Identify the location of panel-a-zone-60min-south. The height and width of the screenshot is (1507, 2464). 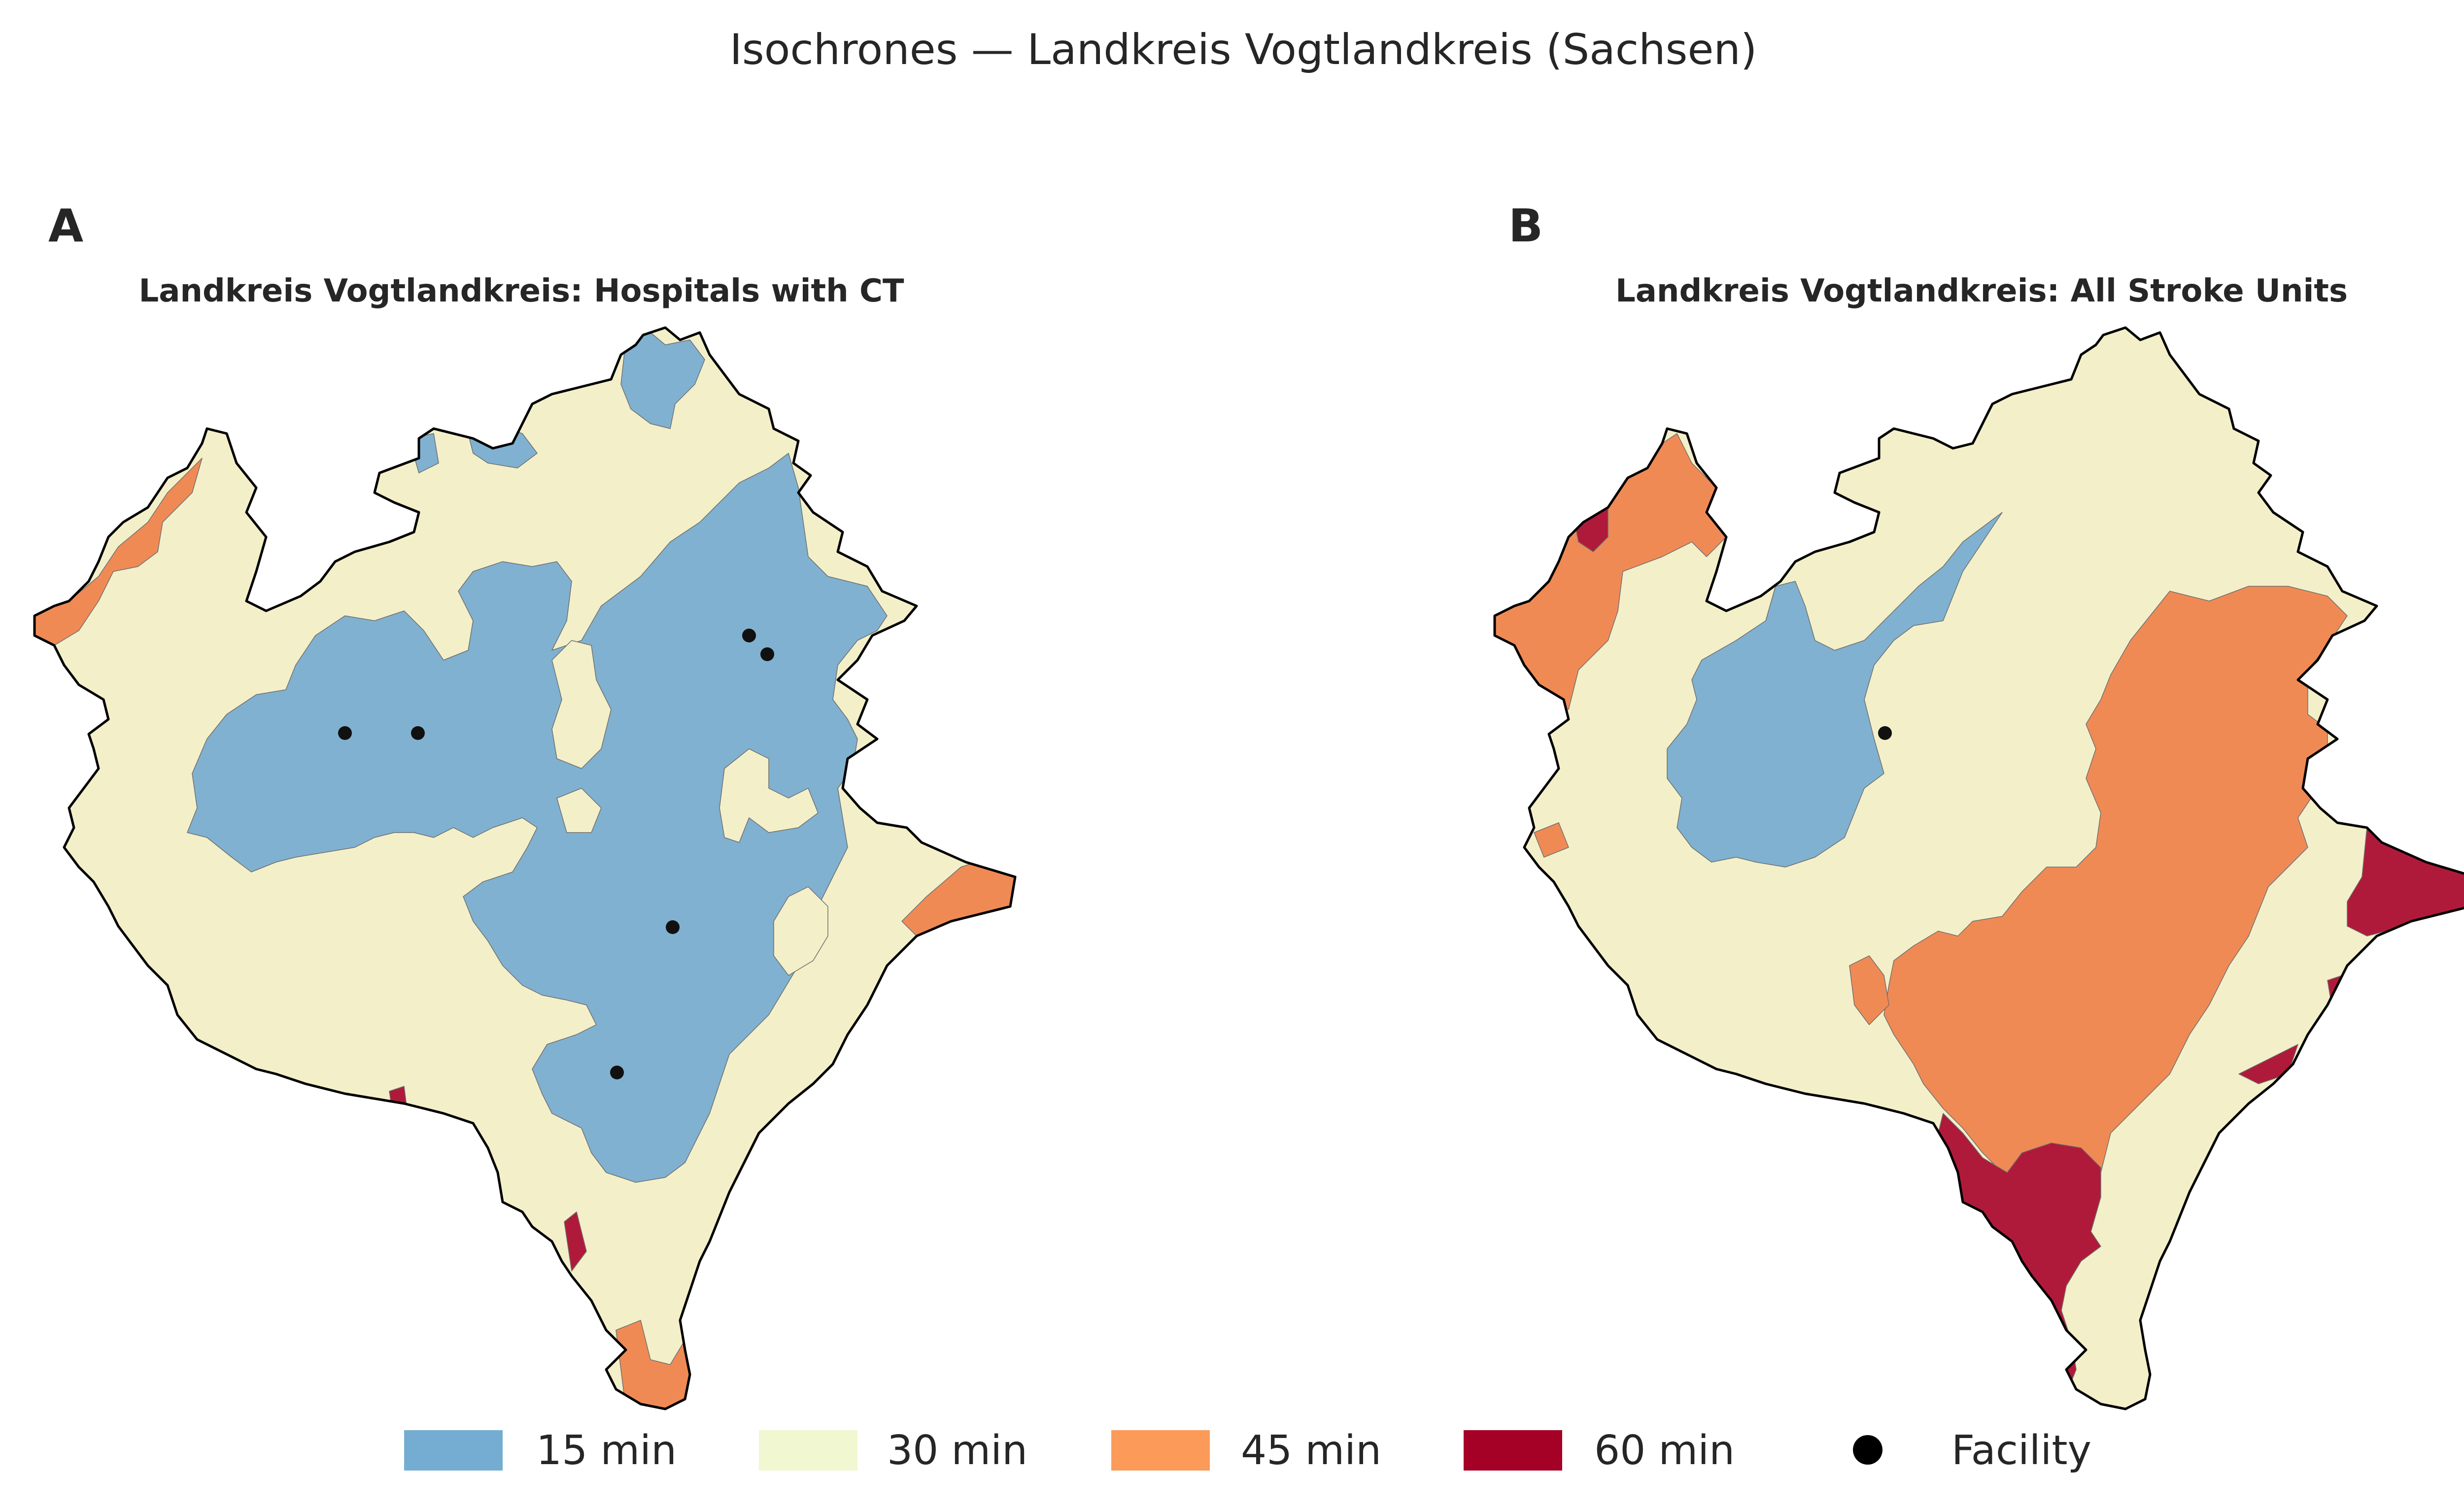
(575, 1241).